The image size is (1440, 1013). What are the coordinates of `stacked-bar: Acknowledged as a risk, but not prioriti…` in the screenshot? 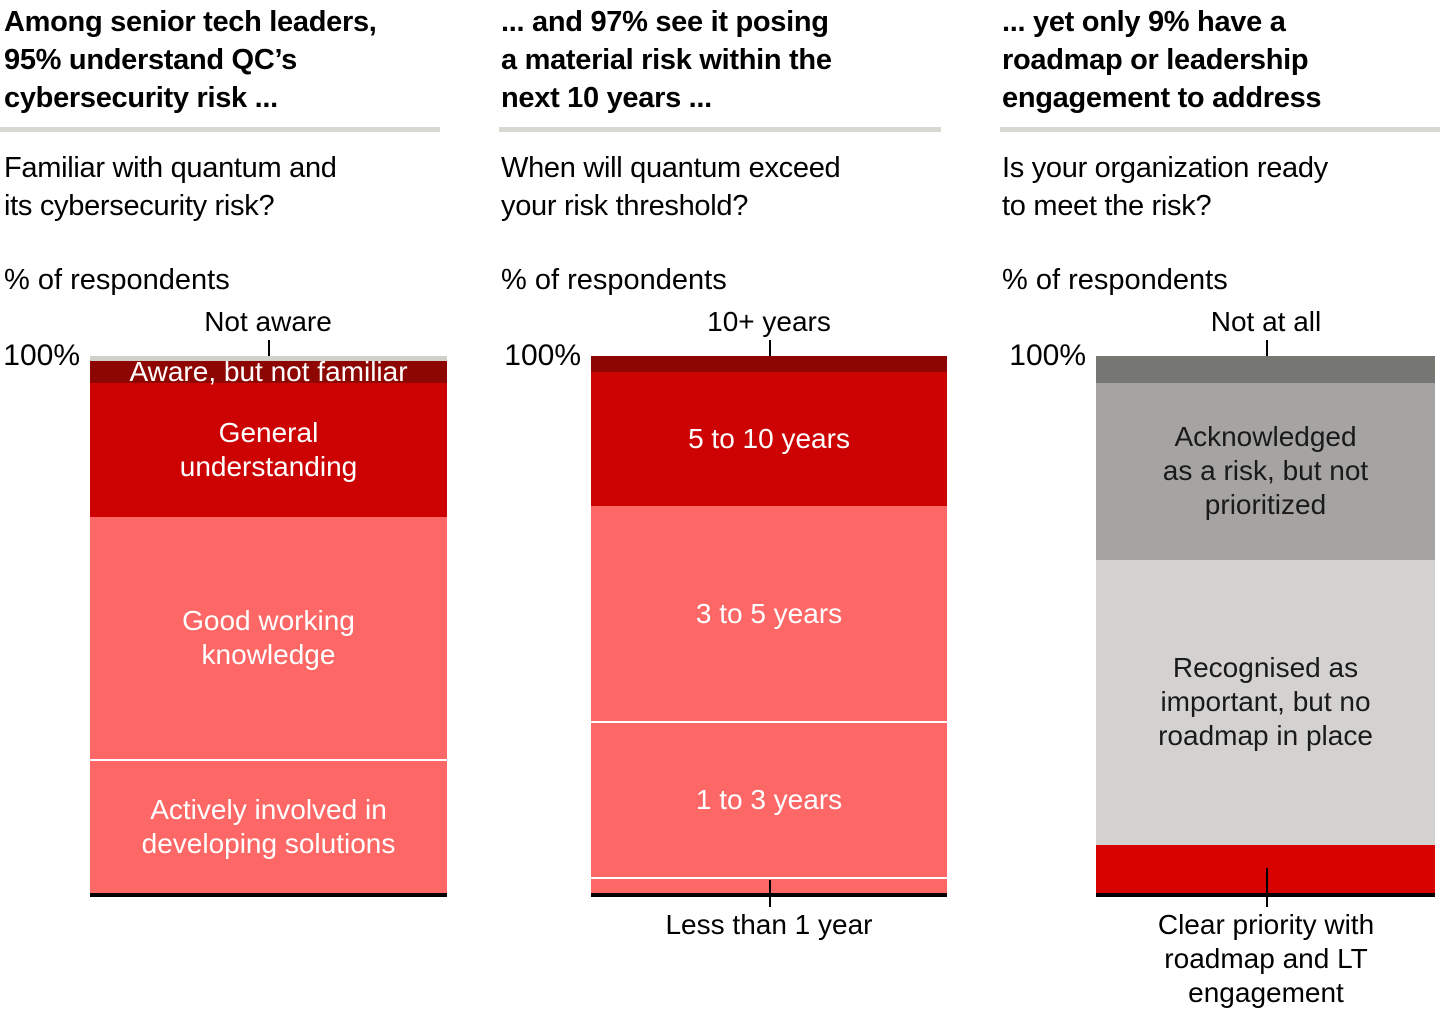 It's located at (1265, 624).